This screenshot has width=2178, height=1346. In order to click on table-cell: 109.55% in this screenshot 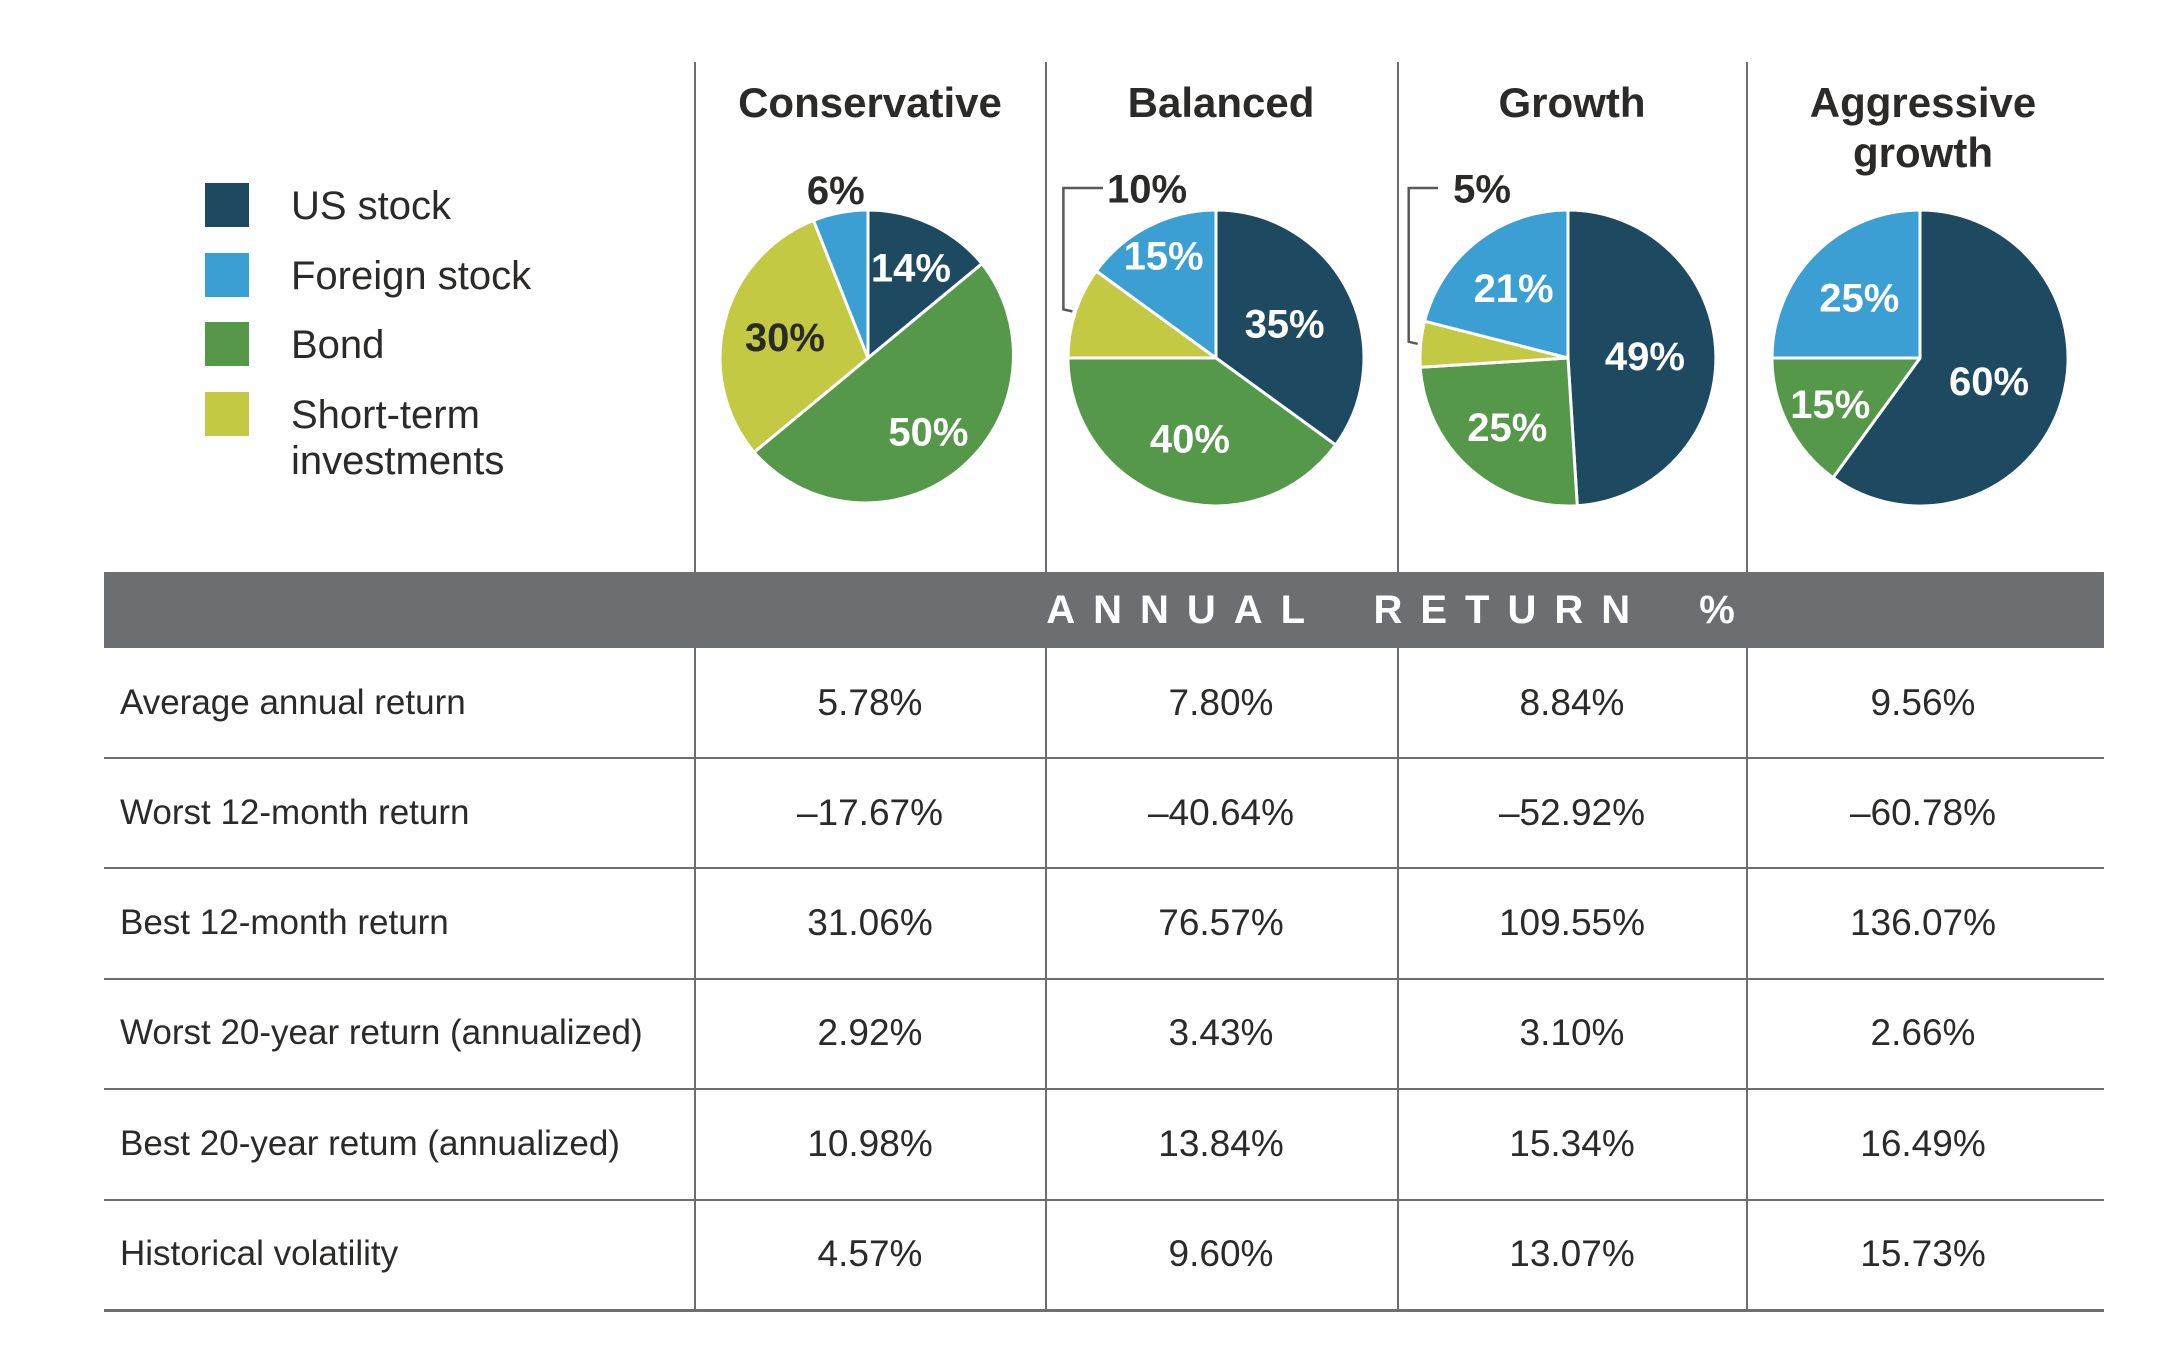, I will do `click(1572, 922)`.